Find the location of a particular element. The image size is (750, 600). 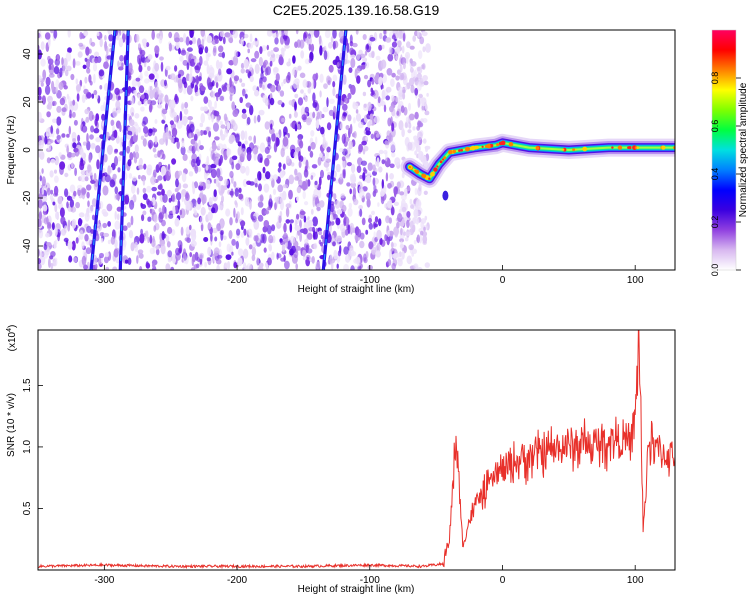

spectrogram-y-ticks: -40 -20 0 20 40 is located at coordinates (32, 150).